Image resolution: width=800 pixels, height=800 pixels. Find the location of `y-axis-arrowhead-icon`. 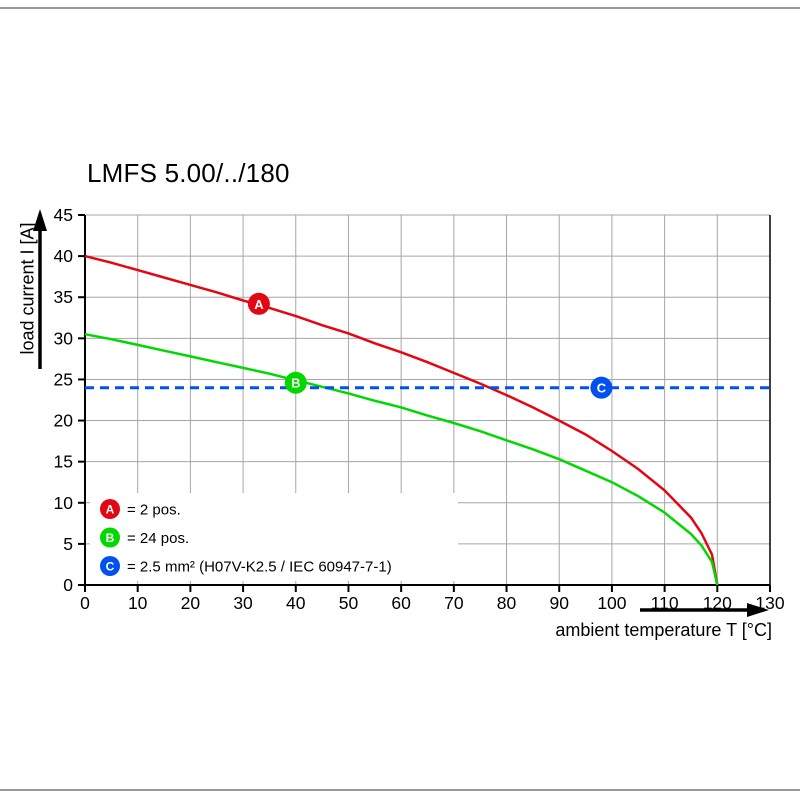

y-axis-arrowhead-icon is located at coordinates (40, 220).